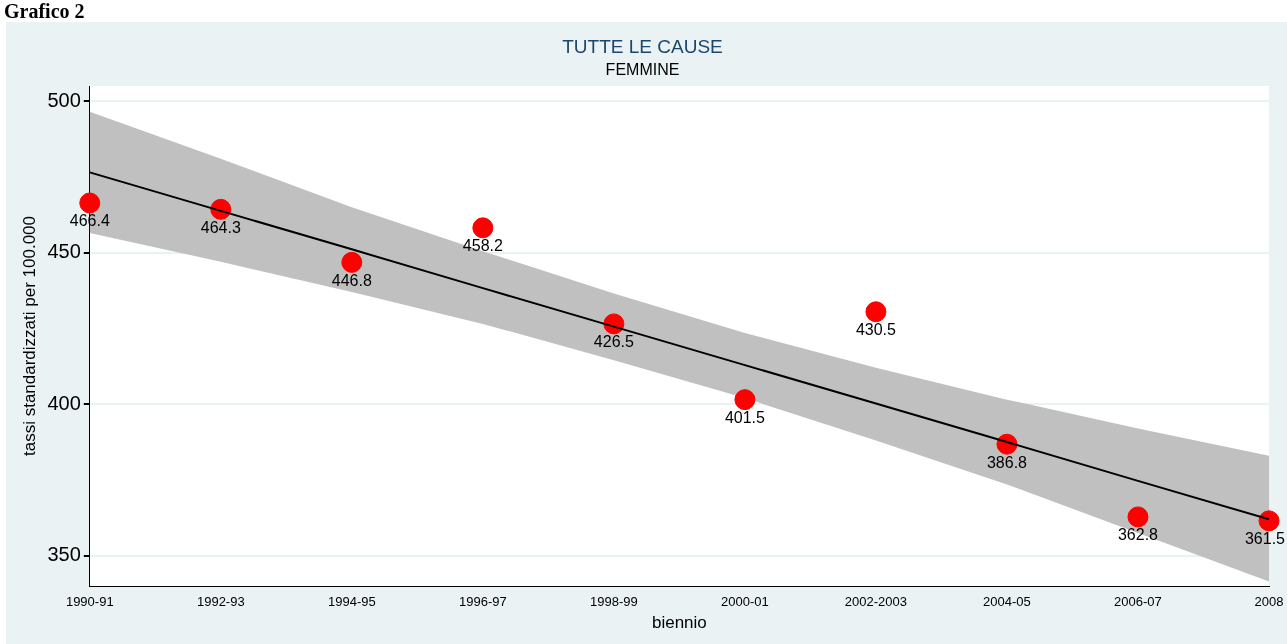  What do you see at coordinates (351, 602) in the screenshot?
I see `x-tick-label: 1994-95` at bounding box center [351, 602].